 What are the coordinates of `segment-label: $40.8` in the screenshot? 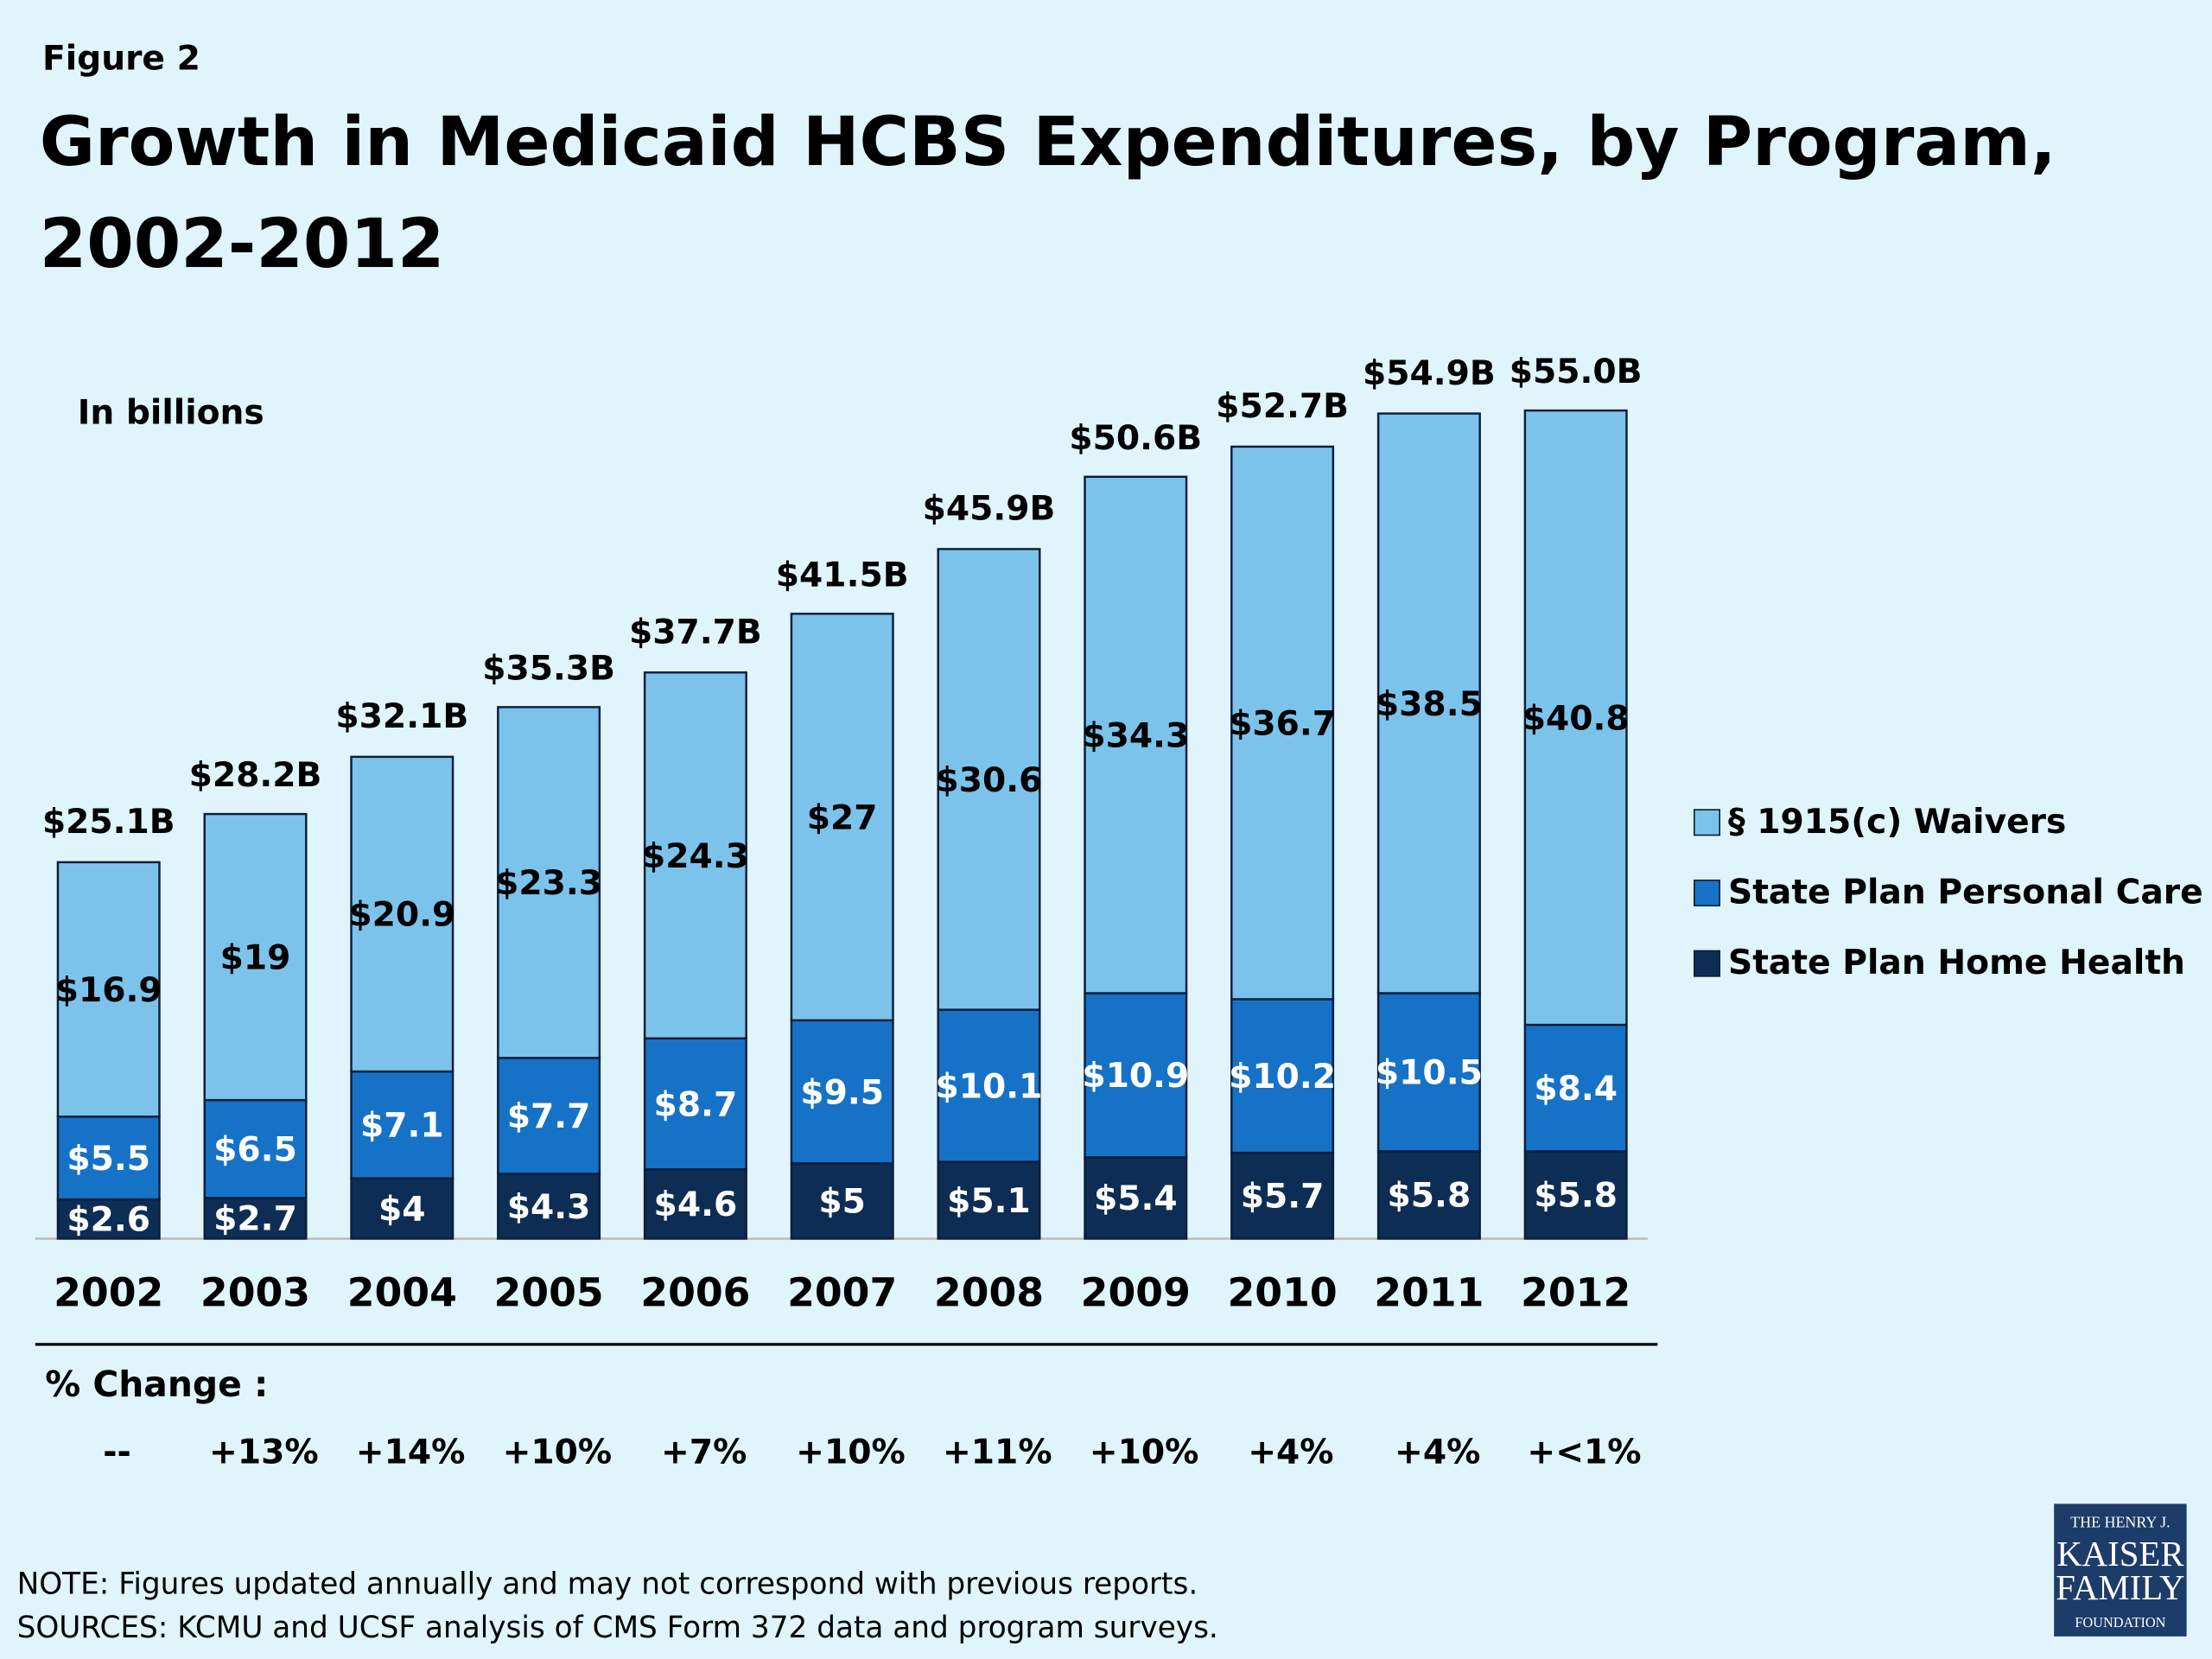 It's located at (1576, 718).